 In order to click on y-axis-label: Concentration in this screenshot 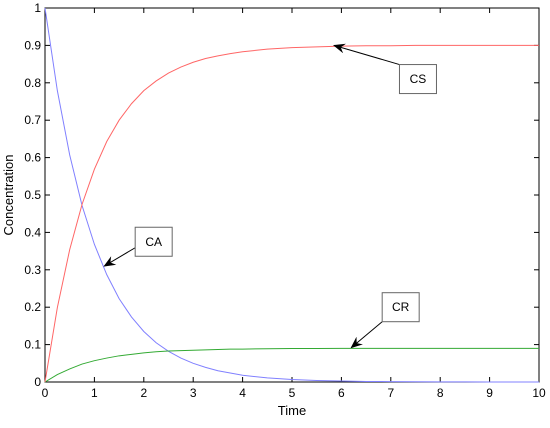, I will do `click(8, 195)`.